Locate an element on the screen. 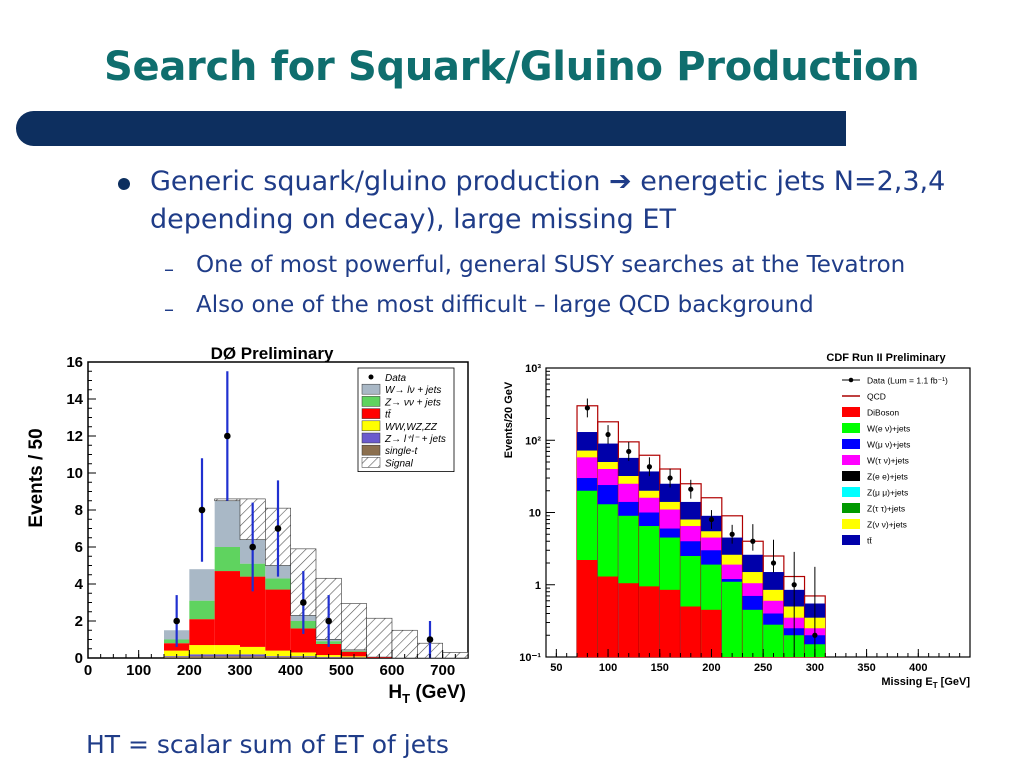 This screenshot has height=768, width=1024. chart-title: DØ Preliminary is located at coordinates (272, 353).